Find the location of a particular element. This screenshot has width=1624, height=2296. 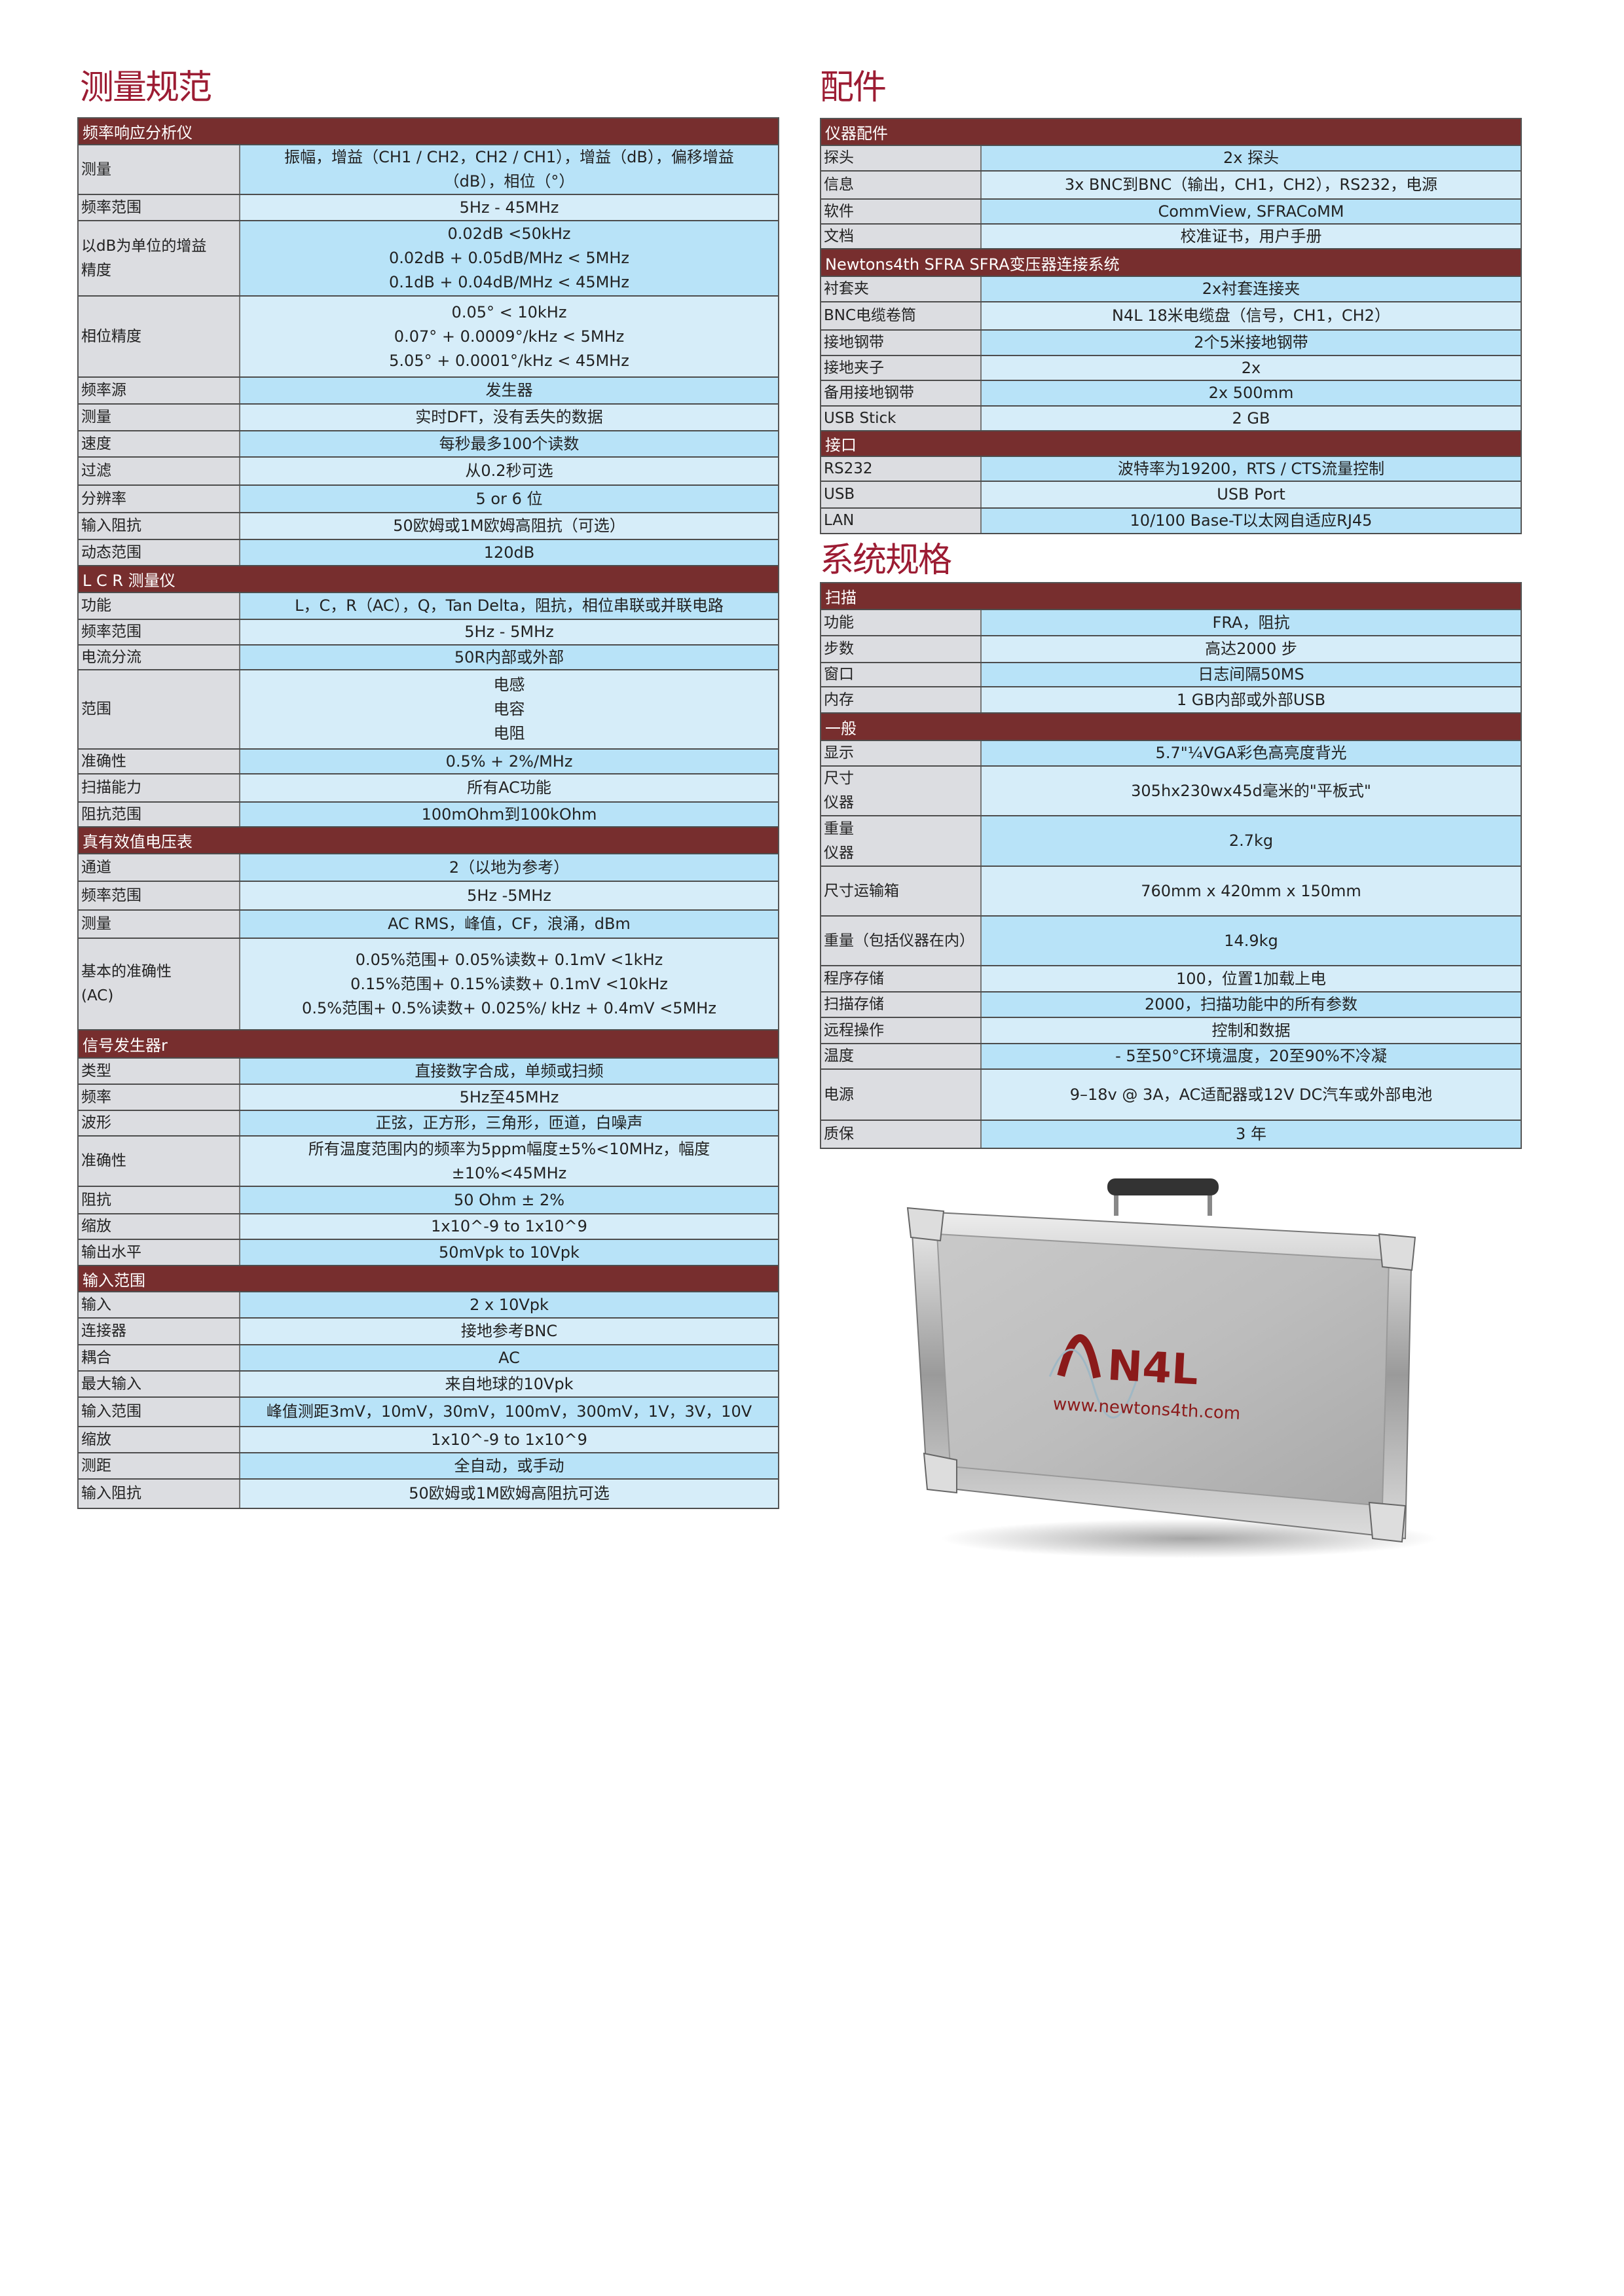

section-header: 真有效值电压表 is located at coordinates (428, 841).